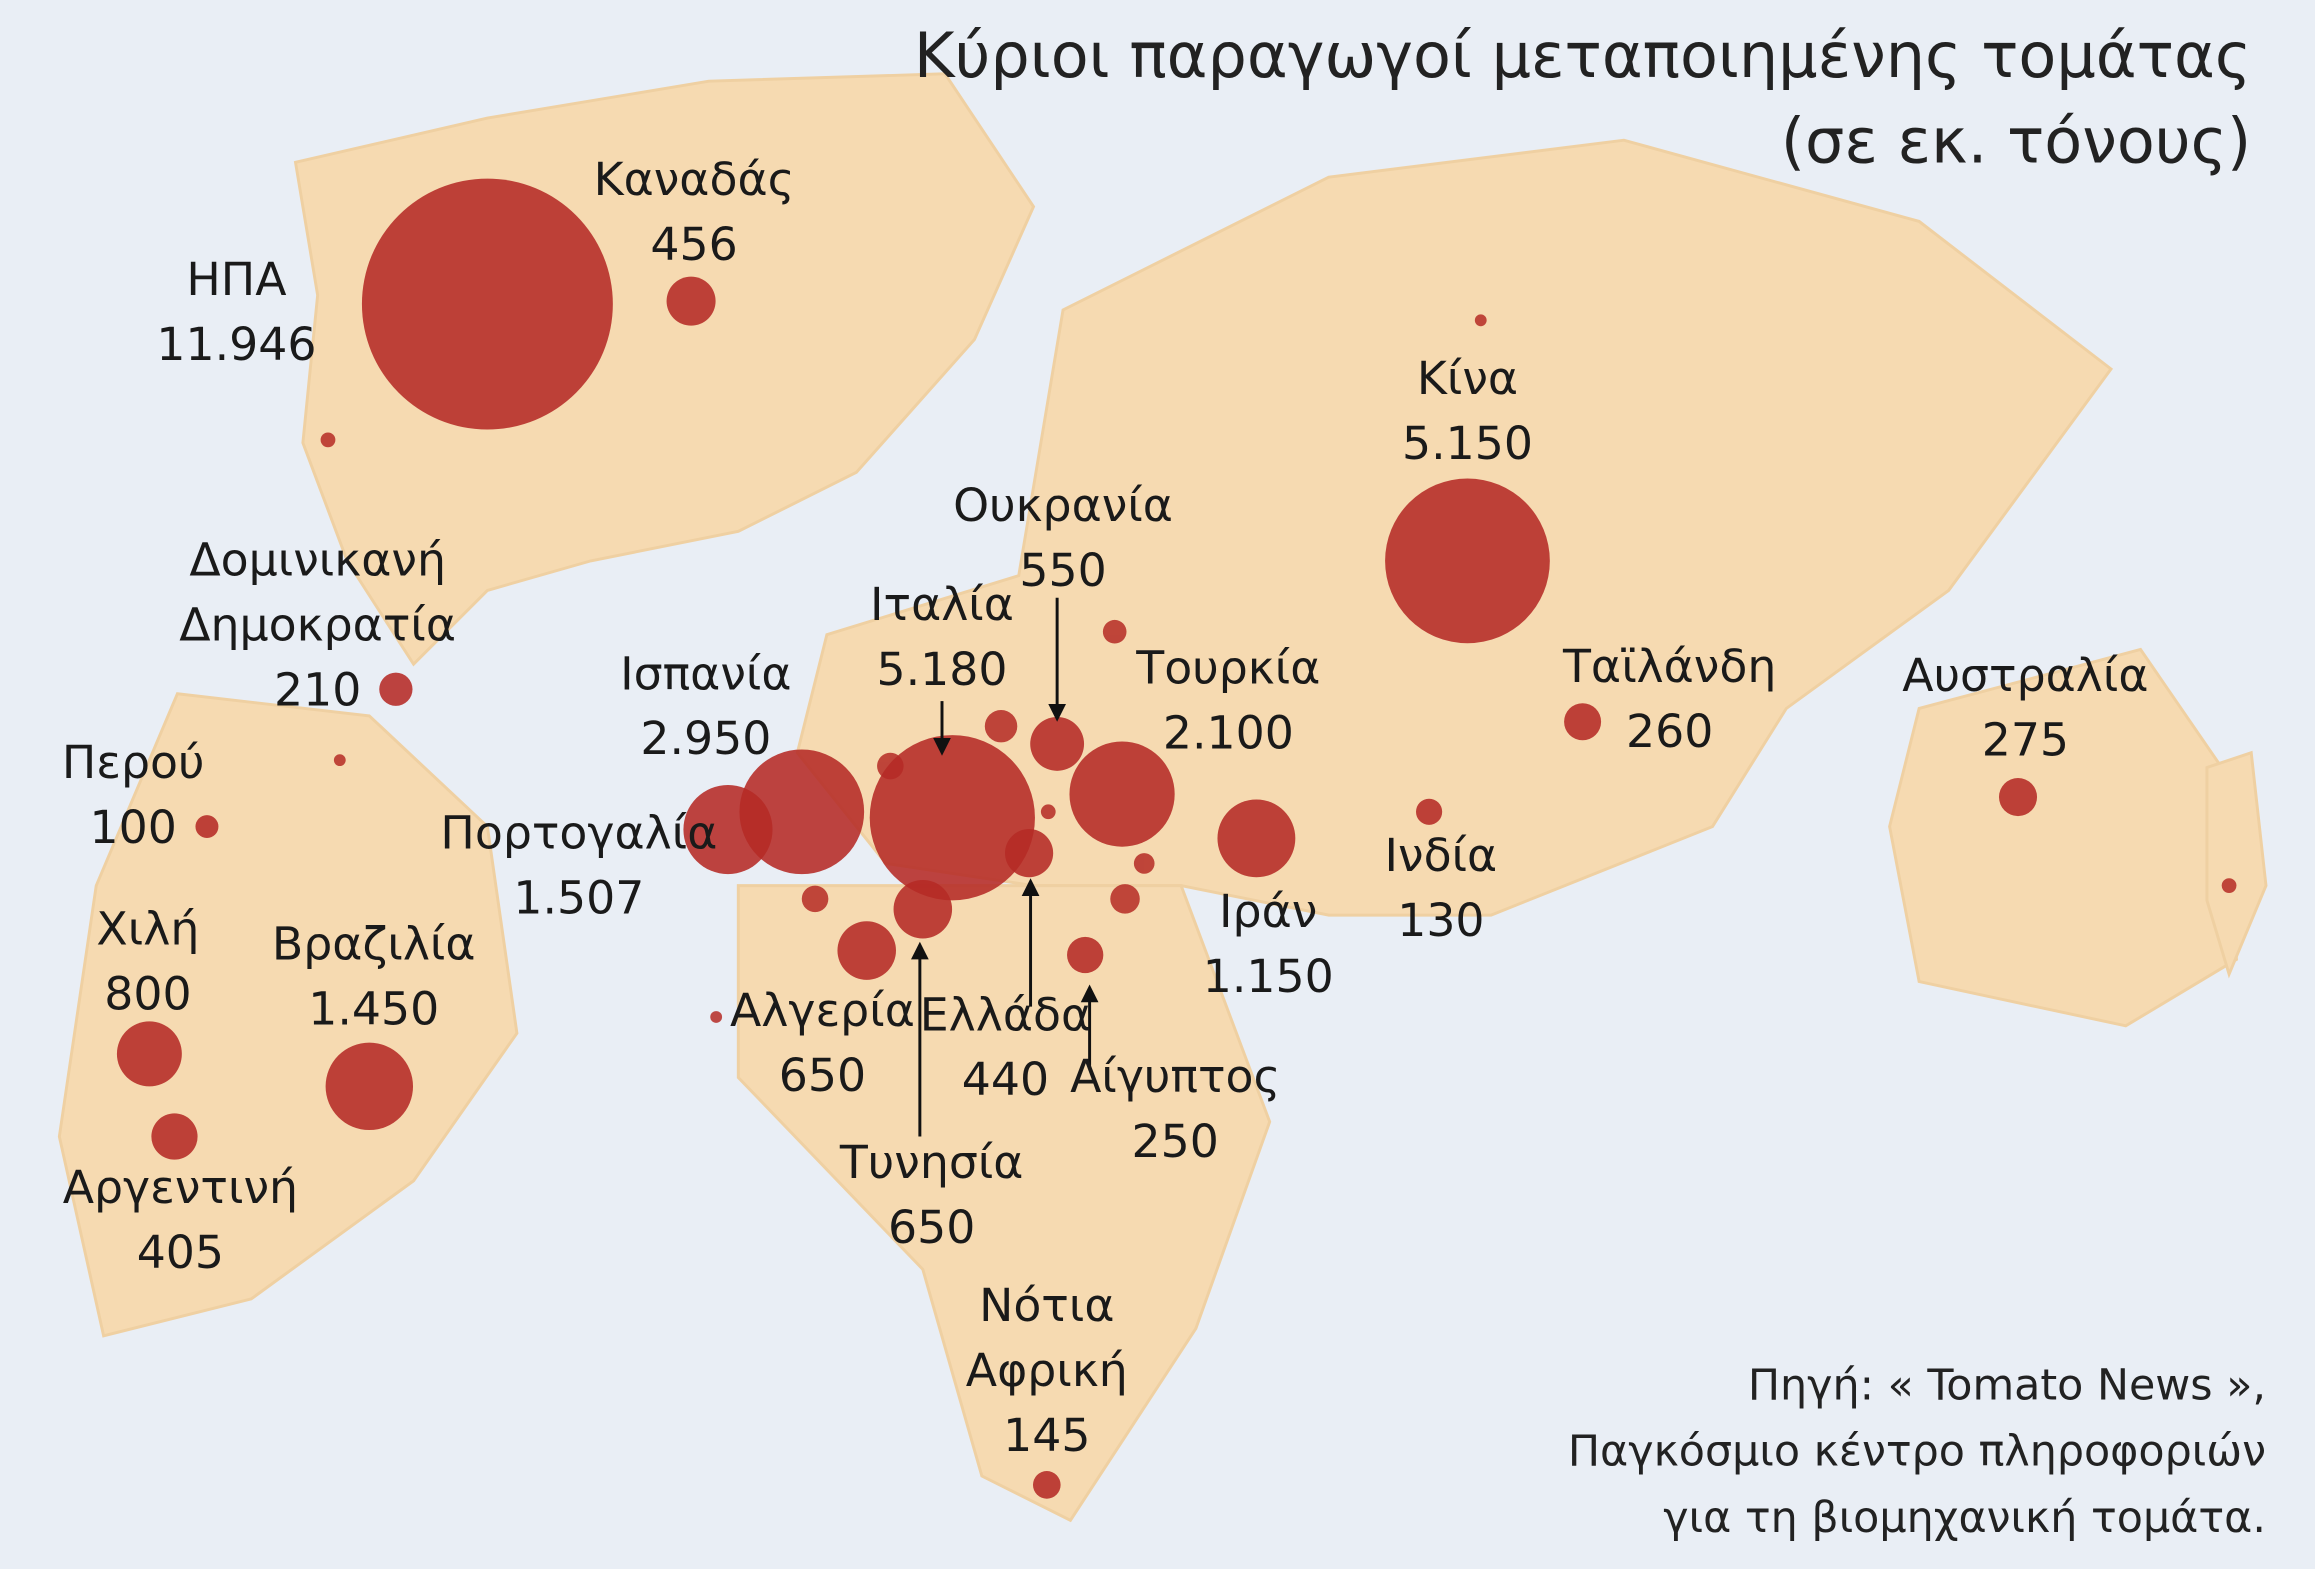  What do you see at coordinates (236, 280) in the screenshot?
I see `country-name: ΗΠΑ` at bounding box center [236, 280].